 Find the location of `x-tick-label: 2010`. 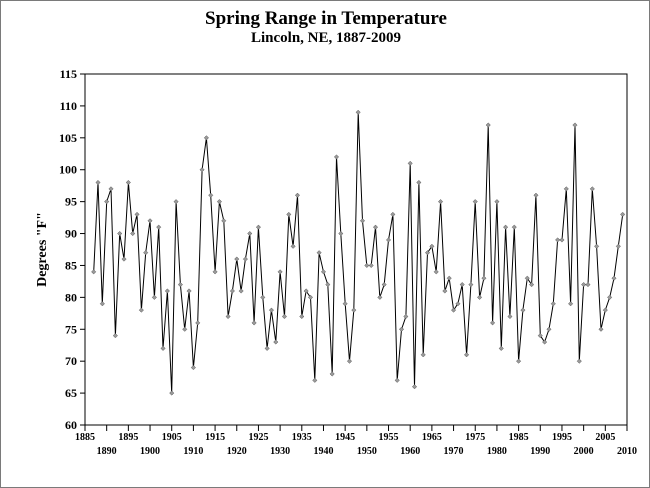

x-tick-label: 2010 is located at coordinates (627, 451).